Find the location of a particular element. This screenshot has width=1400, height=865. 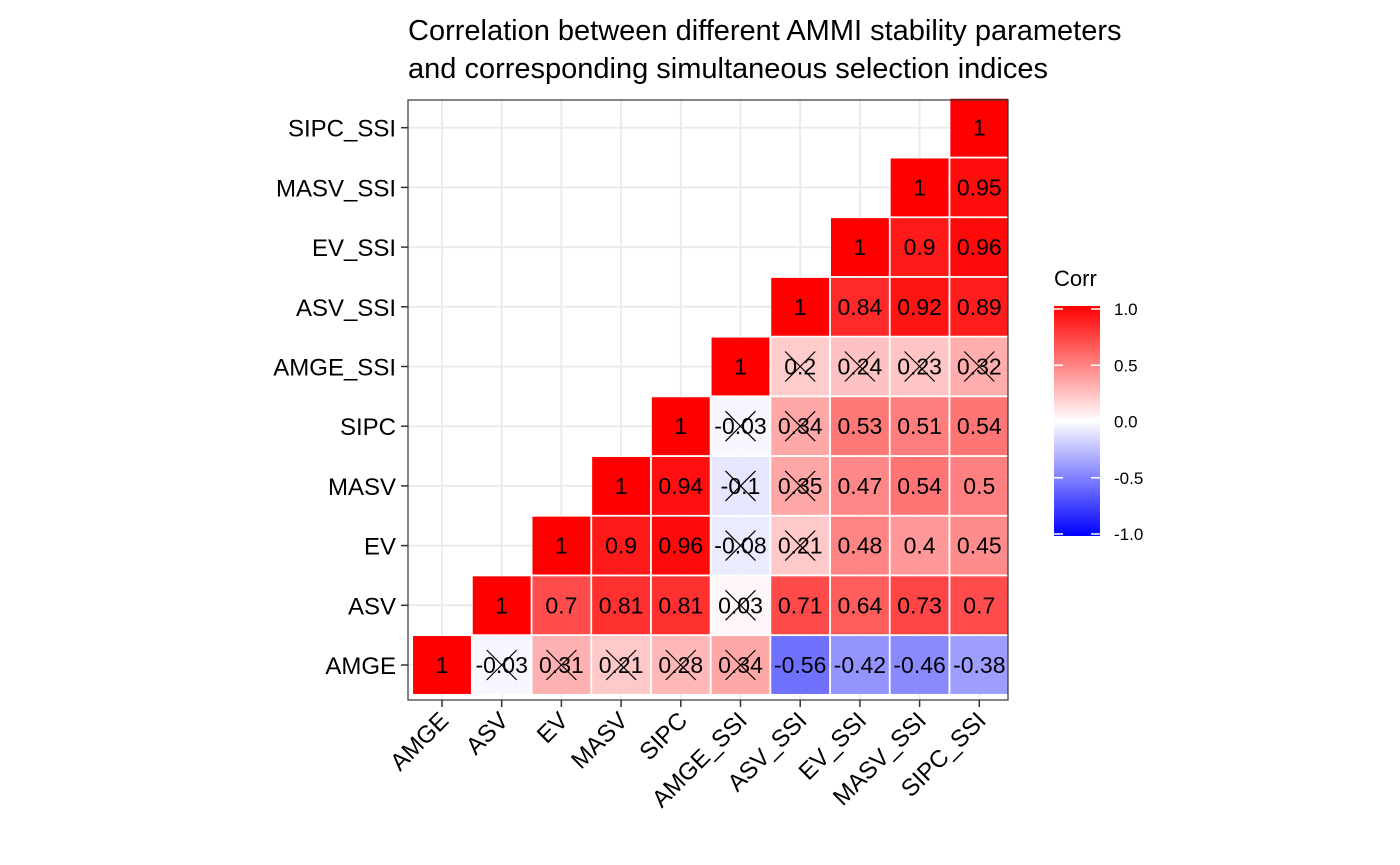

color-legend: Corr 1.0 0.5 0.0 -0.5 -1.0 is located at coordinates (1098, 405).